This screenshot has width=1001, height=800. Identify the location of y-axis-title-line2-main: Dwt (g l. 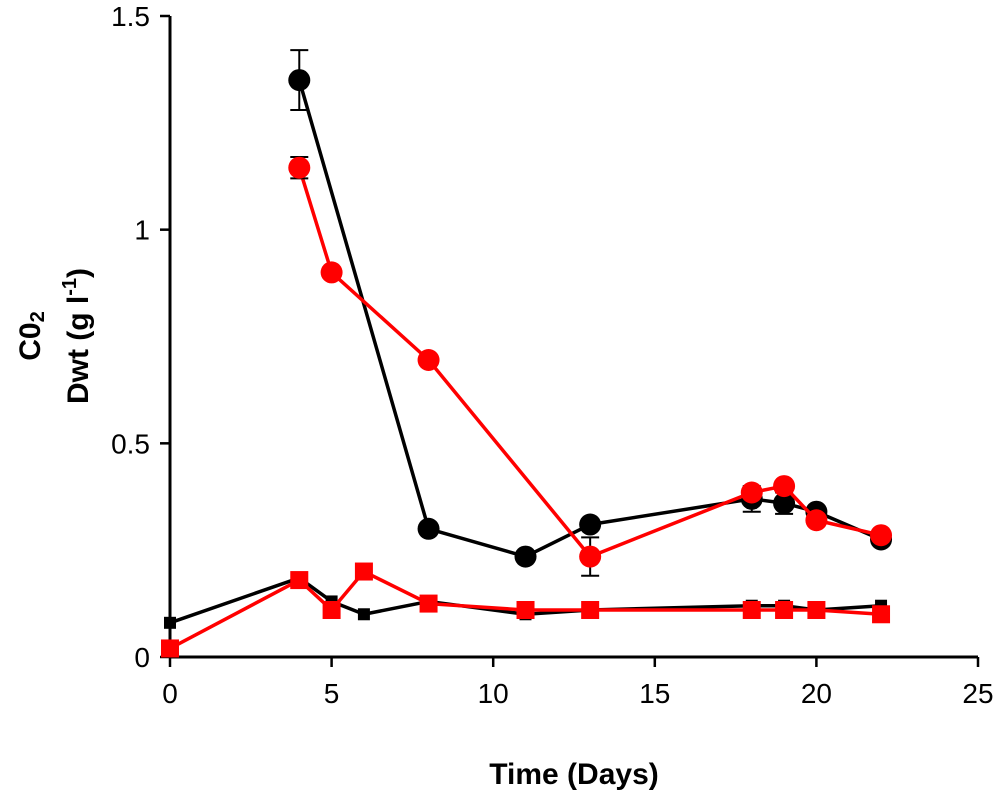
(78, 350).